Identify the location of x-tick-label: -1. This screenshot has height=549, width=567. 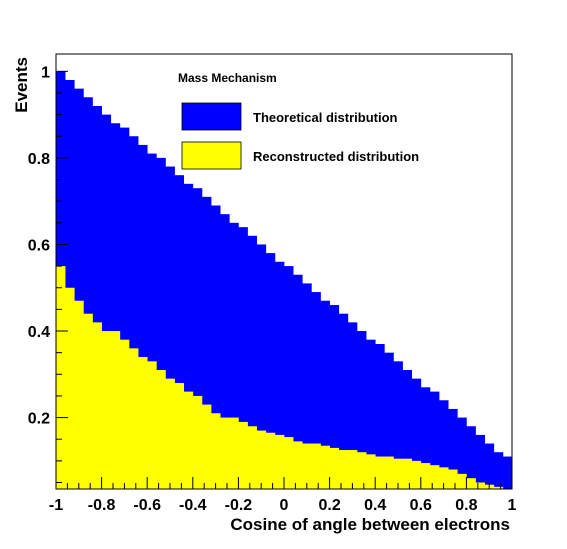
(56, 505).